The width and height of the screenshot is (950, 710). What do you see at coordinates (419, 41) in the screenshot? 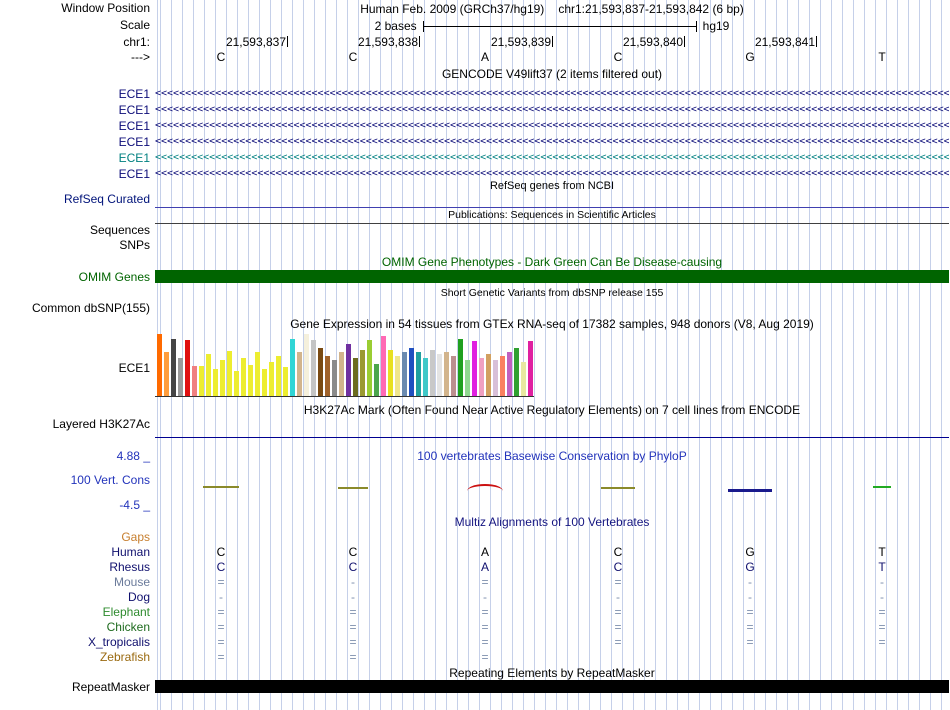
I see `ruler-tick-mark` at bounding box center [419, 41].